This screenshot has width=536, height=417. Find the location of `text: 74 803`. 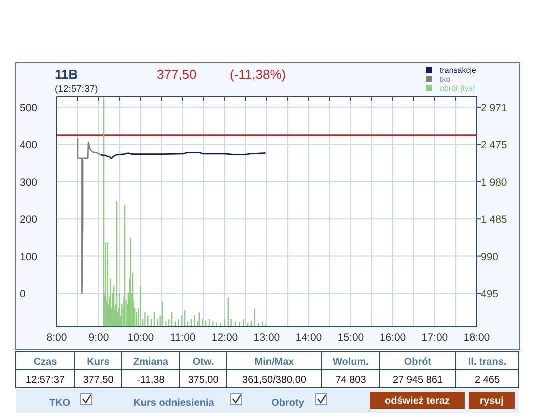

text: 74 803 is located at coordinates (351, 380).